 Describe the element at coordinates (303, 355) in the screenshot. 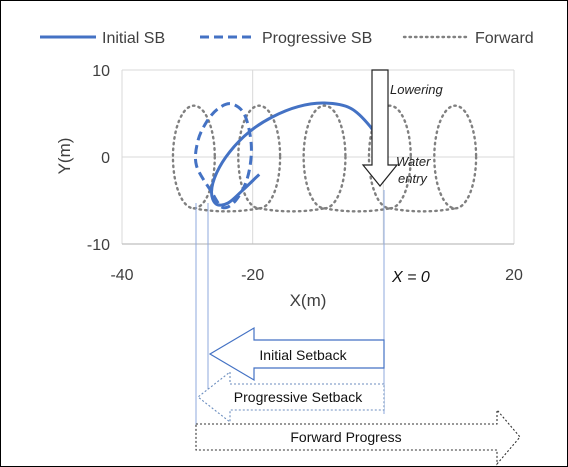

I see `initial-setback-label: Initial Setback` at that location.